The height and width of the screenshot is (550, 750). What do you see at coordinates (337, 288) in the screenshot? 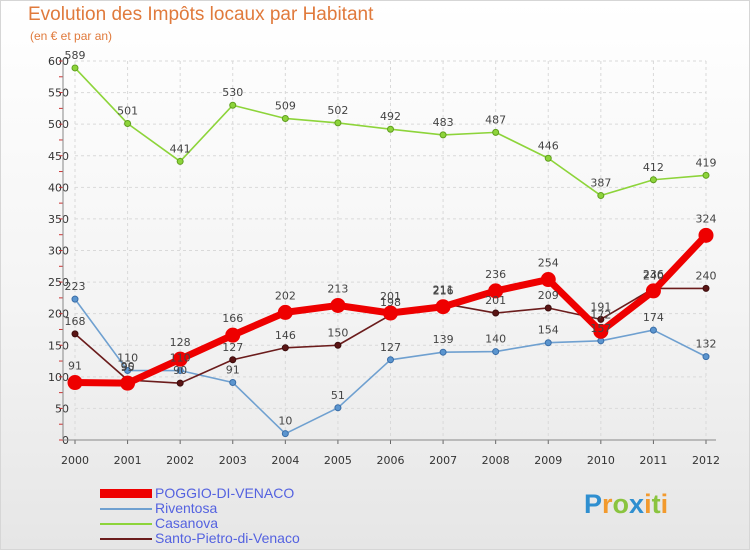
I see `data-label-poggio: 213` at bounding box center [337, 288].